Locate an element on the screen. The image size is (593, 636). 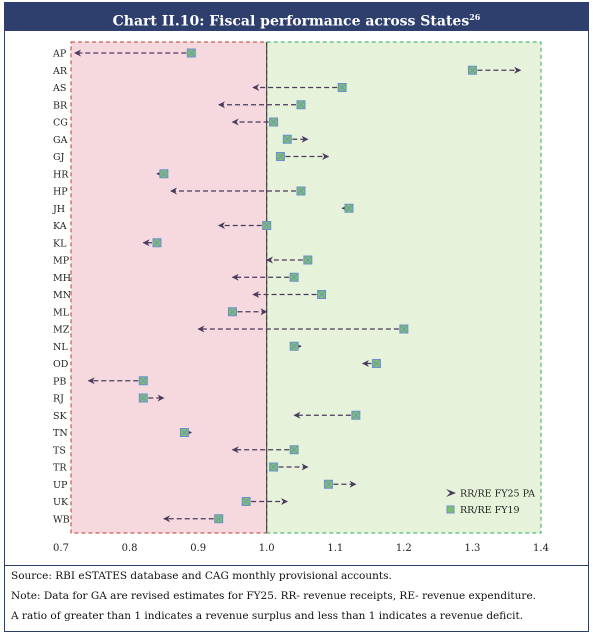
state-row-ap is located at coordinates (135, 53).